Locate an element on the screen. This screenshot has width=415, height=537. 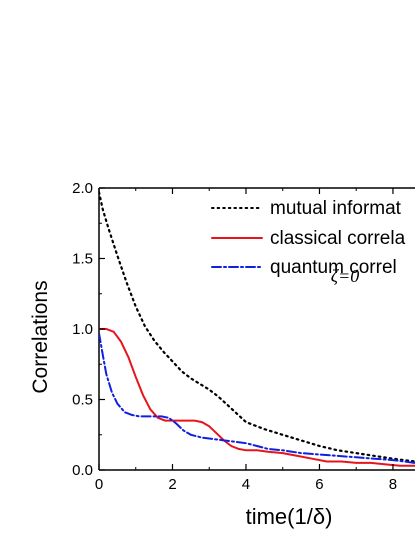
y-tick-label: 0.0 is located at coordinates (82, 470).